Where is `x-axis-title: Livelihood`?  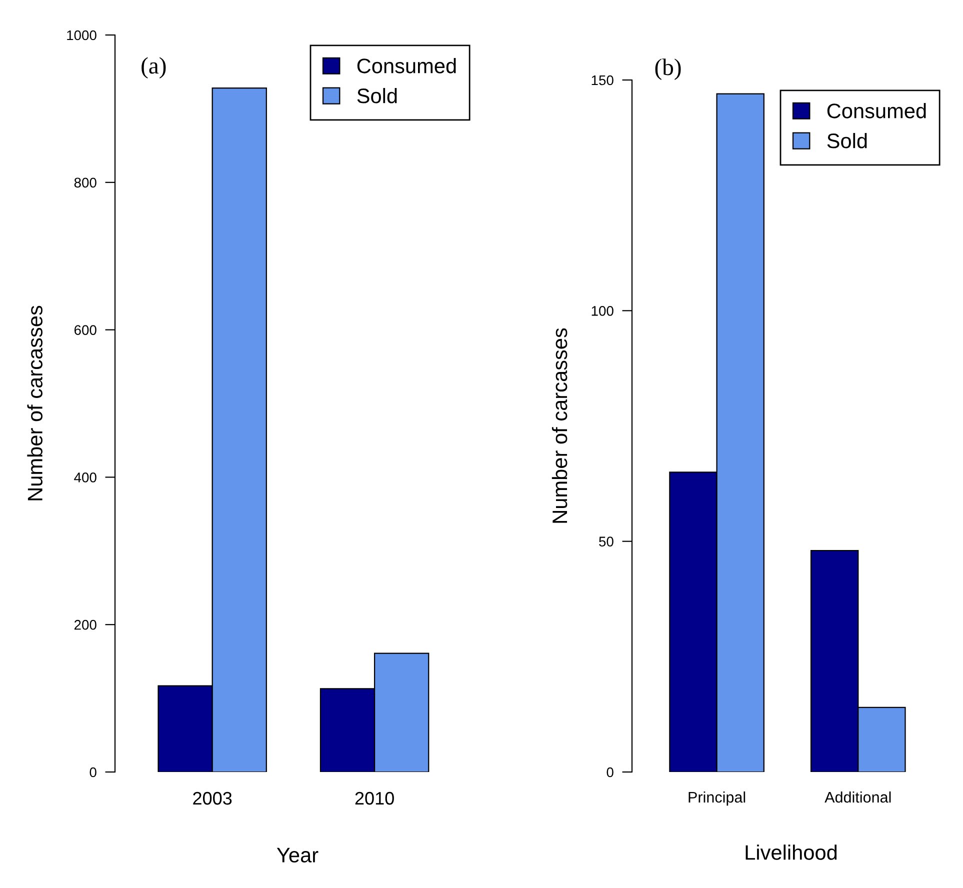
x-axis-title: Livelihood is located at coordinates (791, 852).